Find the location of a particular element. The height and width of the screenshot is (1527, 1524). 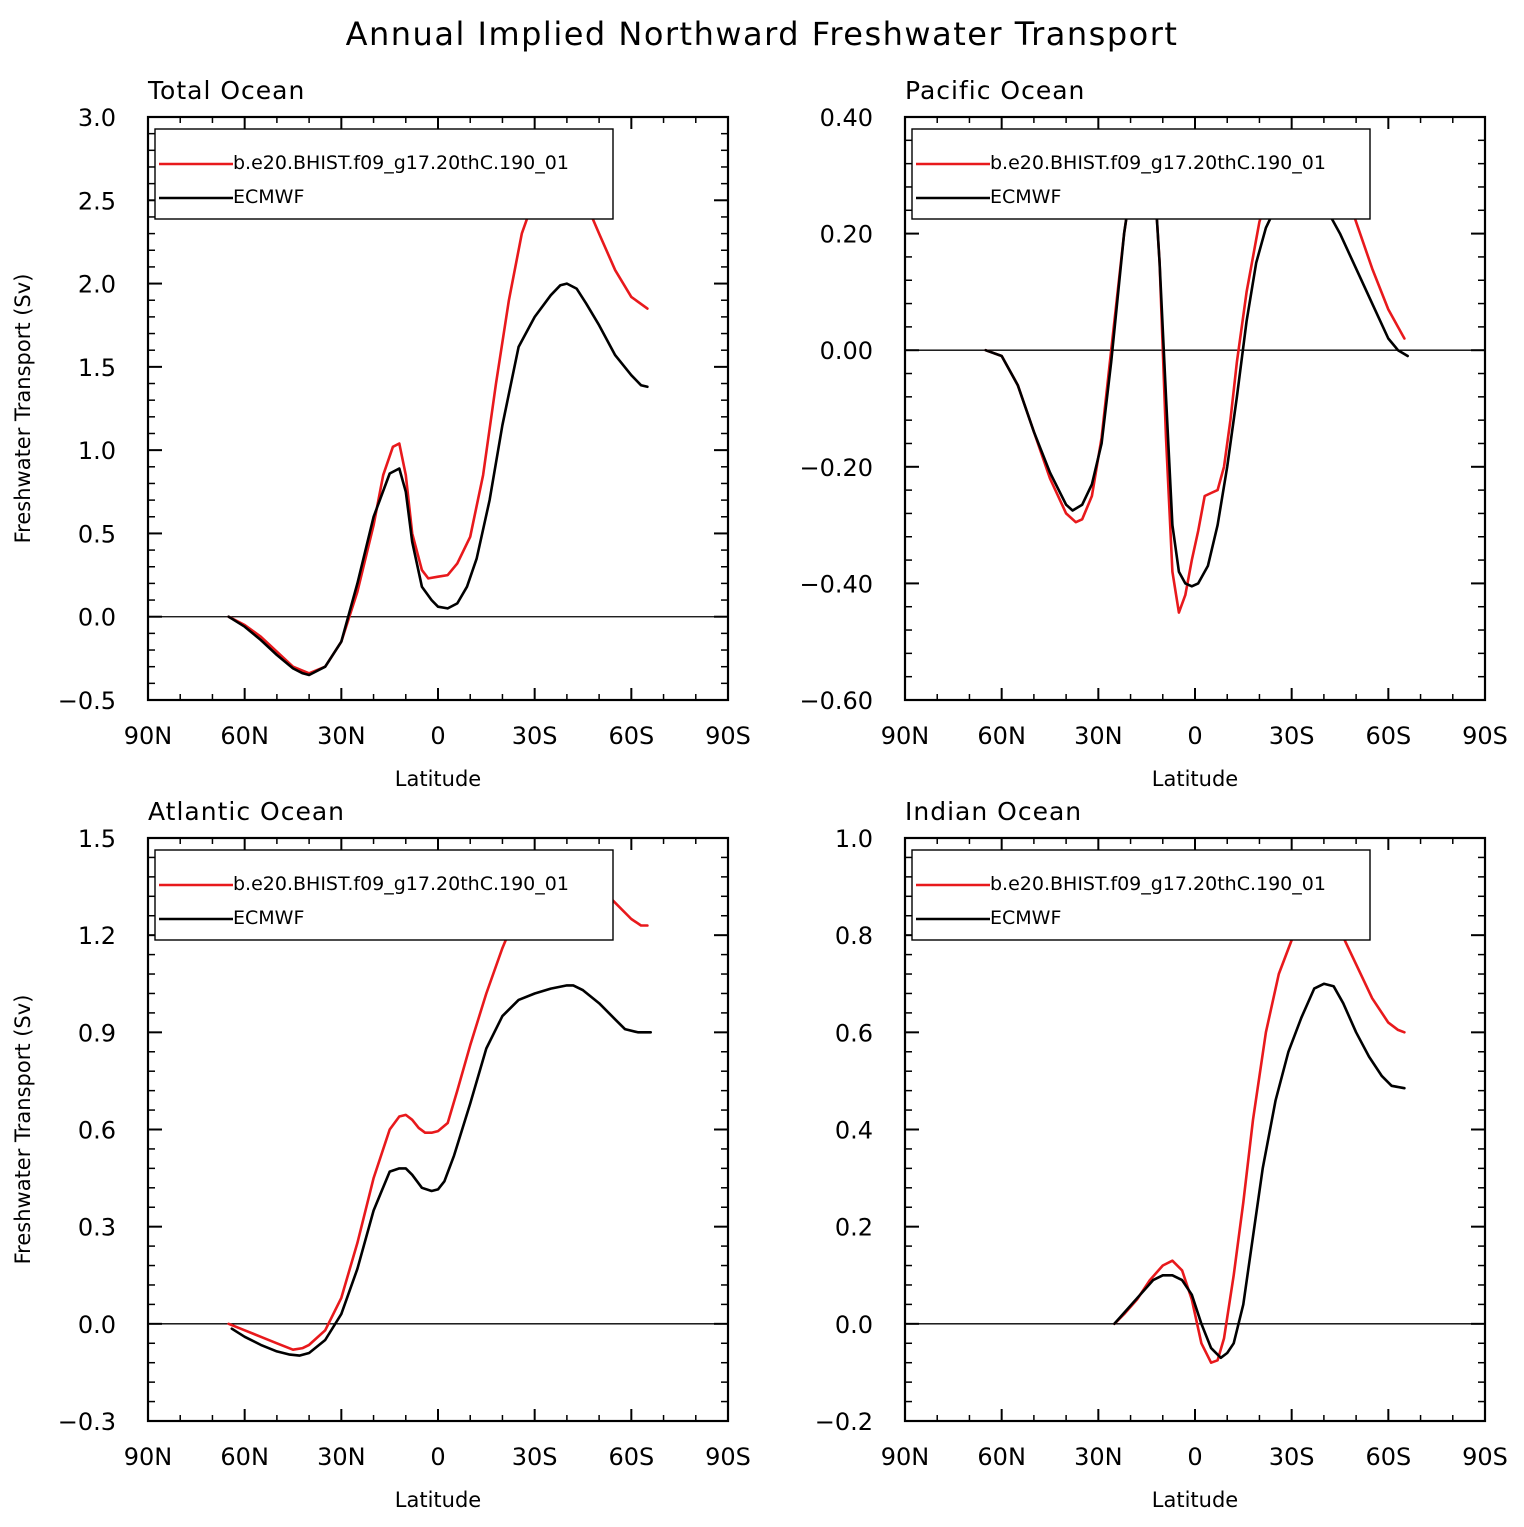

y-tick-label: 0.2 is located at coordinates (854, 1228).